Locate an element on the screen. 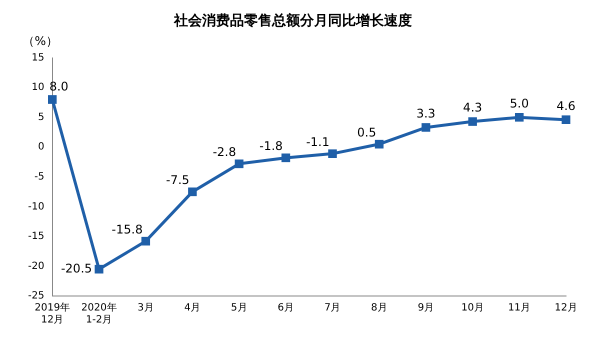 The height and width of the screenshot is (337, 601). data-label: -1.1 is located at coordinates (318, 141).